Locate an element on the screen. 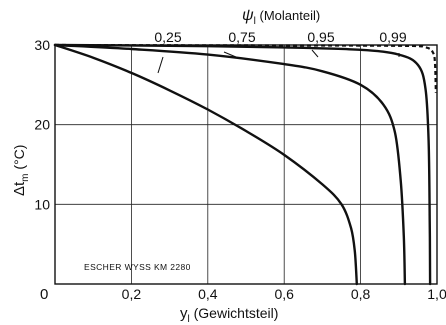 The image size is (446, 325). x-axis-text: (Gewichtsteil) is located at coordinates (234, 313).